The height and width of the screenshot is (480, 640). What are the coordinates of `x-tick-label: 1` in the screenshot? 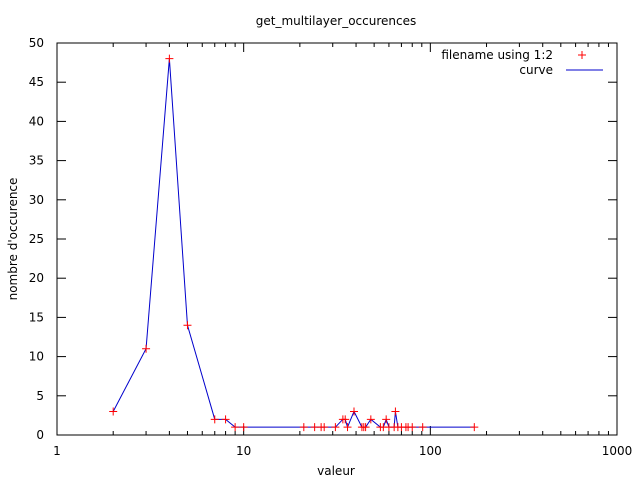 It's located at (57, 451).